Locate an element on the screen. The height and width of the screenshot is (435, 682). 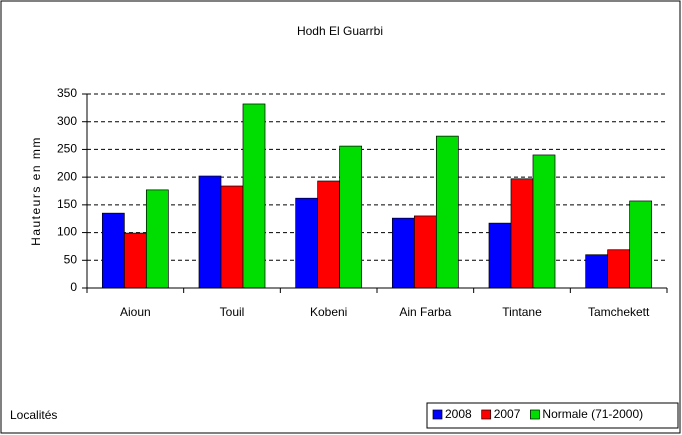
x-tick-label: Ain Farba is located at coordinates (425, 312).